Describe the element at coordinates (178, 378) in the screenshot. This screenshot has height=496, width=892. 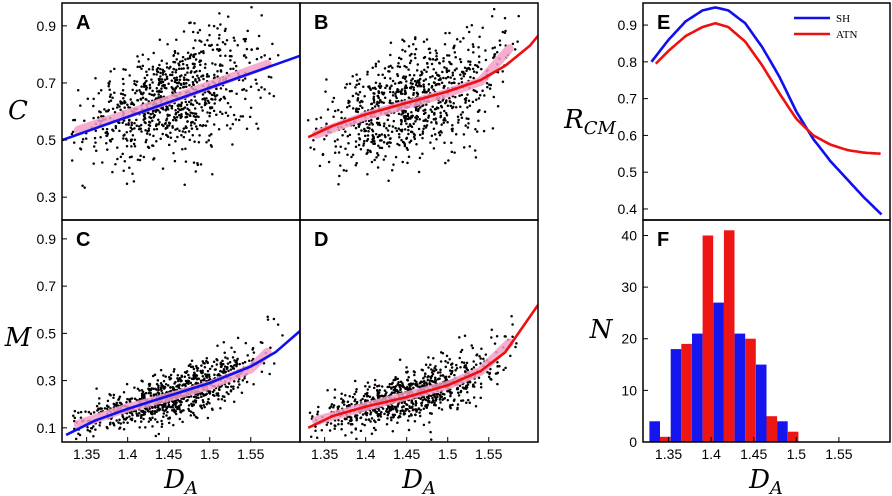
I see `scatter-points` at that location.